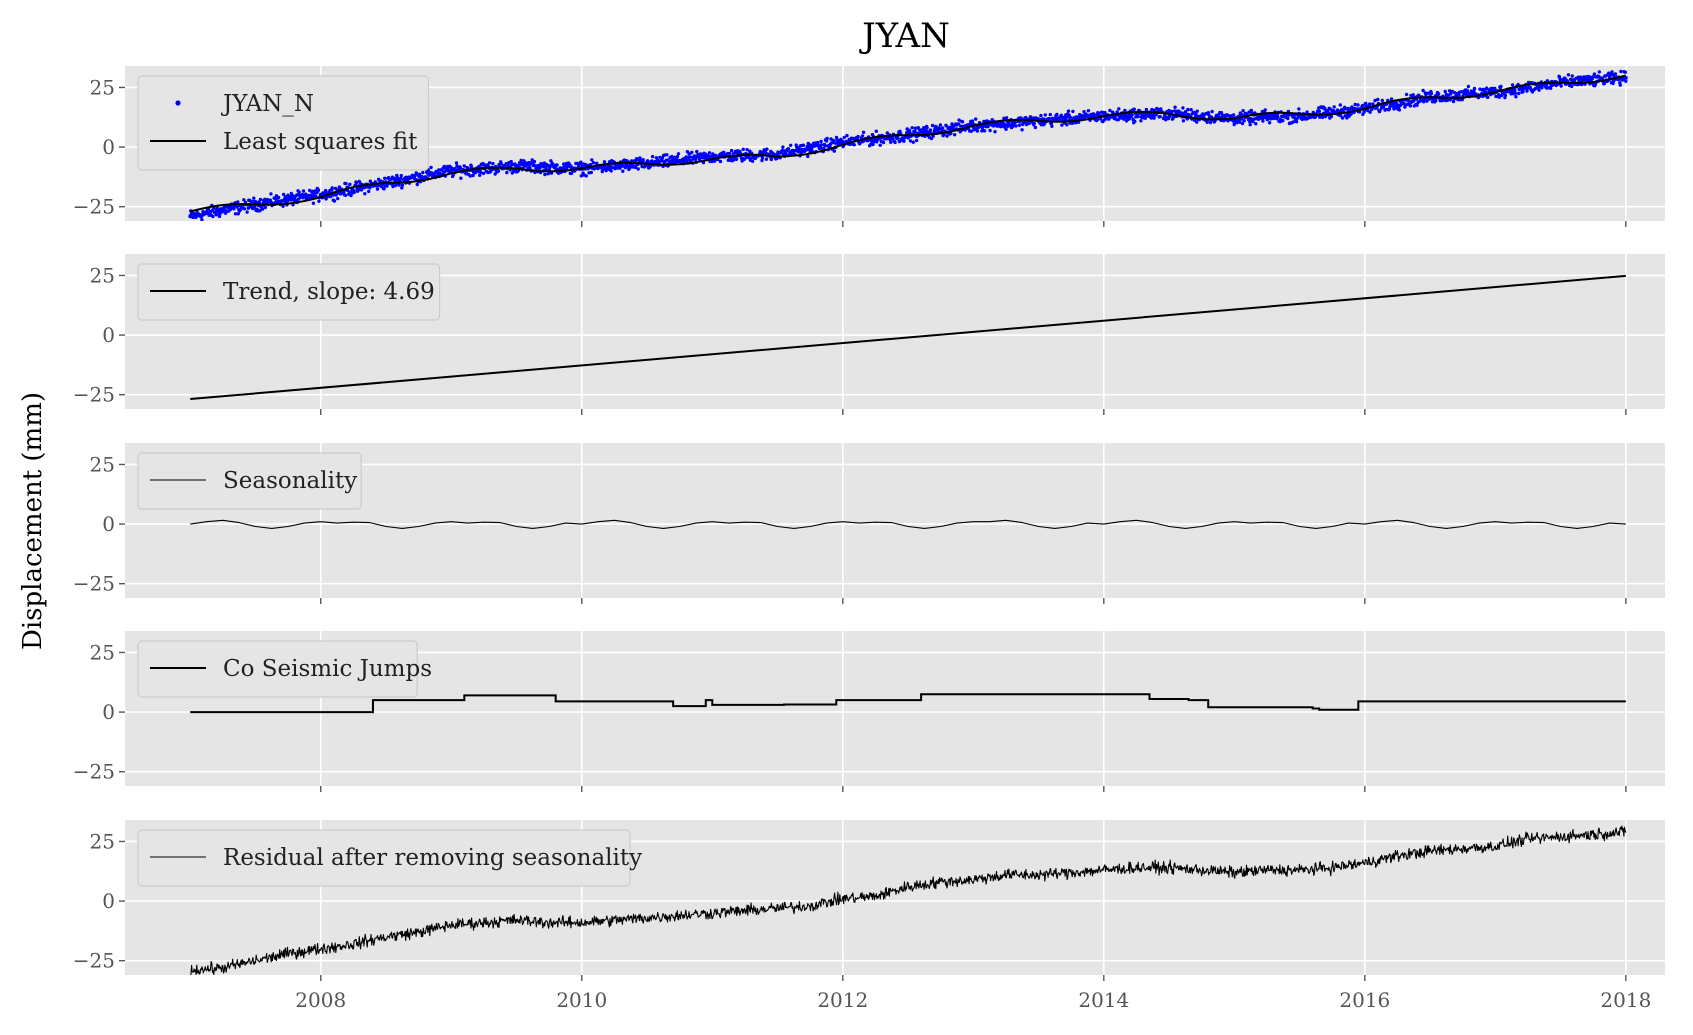 The width and height of the screenshot is (1693, 1035). Describe the element at coordinates (1625, 1000) in the screenshot. I see `x-tick-label: 2018` at that location.